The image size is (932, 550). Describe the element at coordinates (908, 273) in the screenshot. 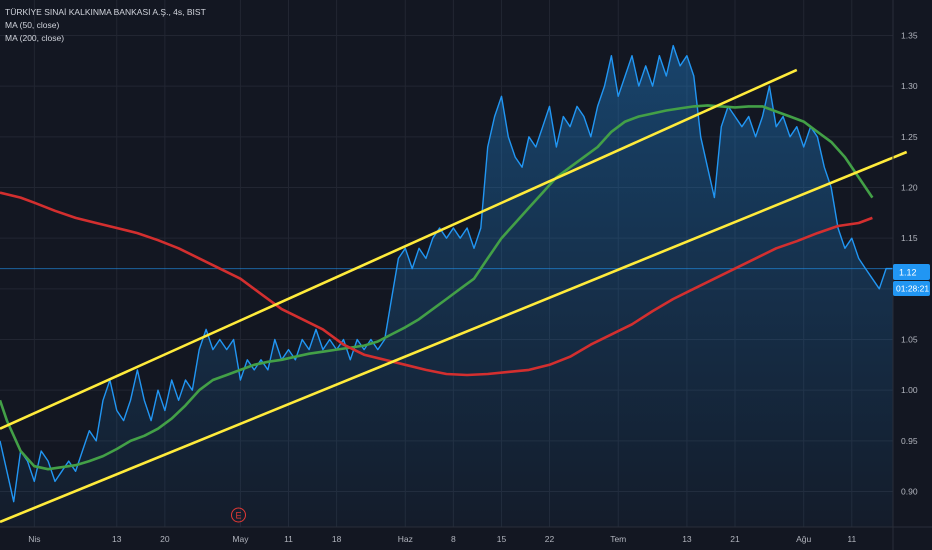

I see `last-price-label: 1.12` at that location.